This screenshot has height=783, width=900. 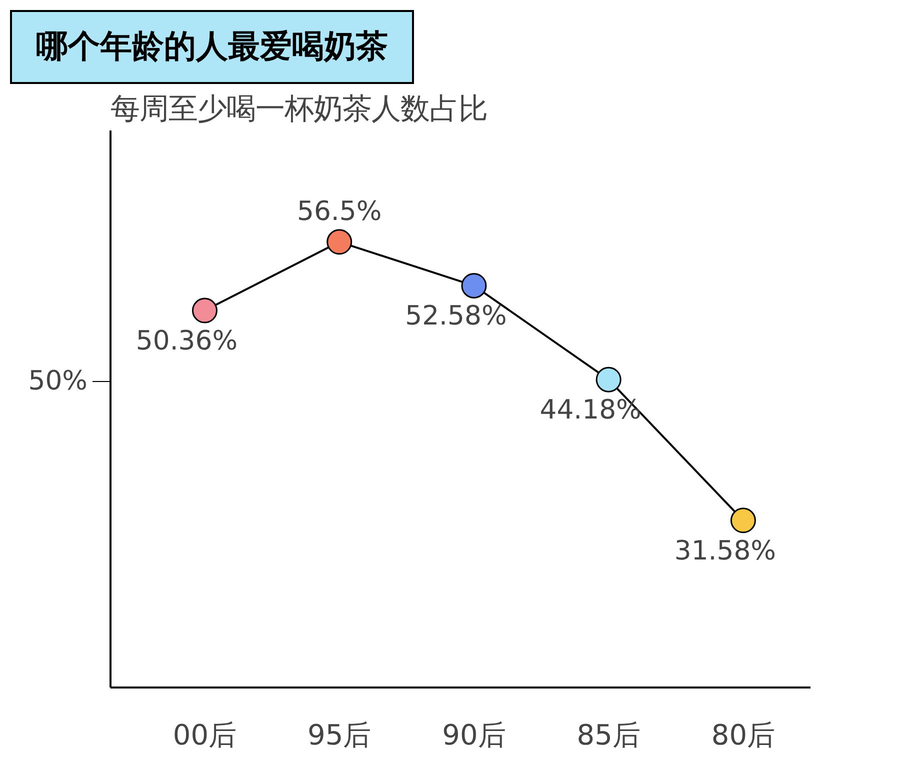 I want to click on x-tick-label: 90后, so click(x=474, y=735).